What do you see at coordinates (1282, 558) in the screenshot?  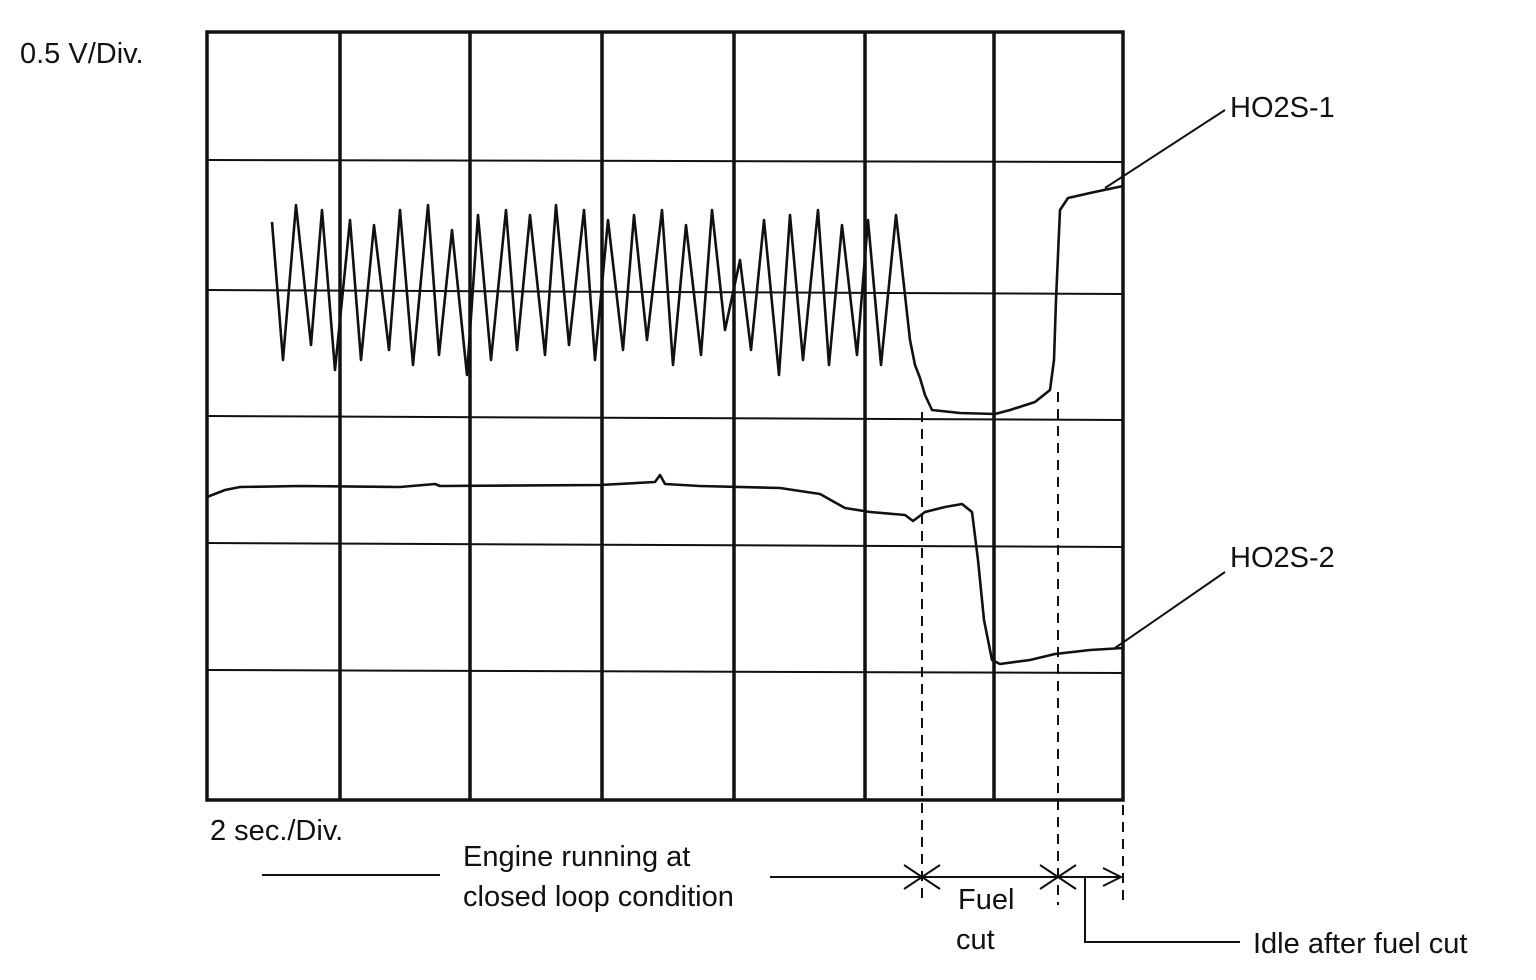 I see `trace-label: HO2S-2` at bounding box center [1282, 558].